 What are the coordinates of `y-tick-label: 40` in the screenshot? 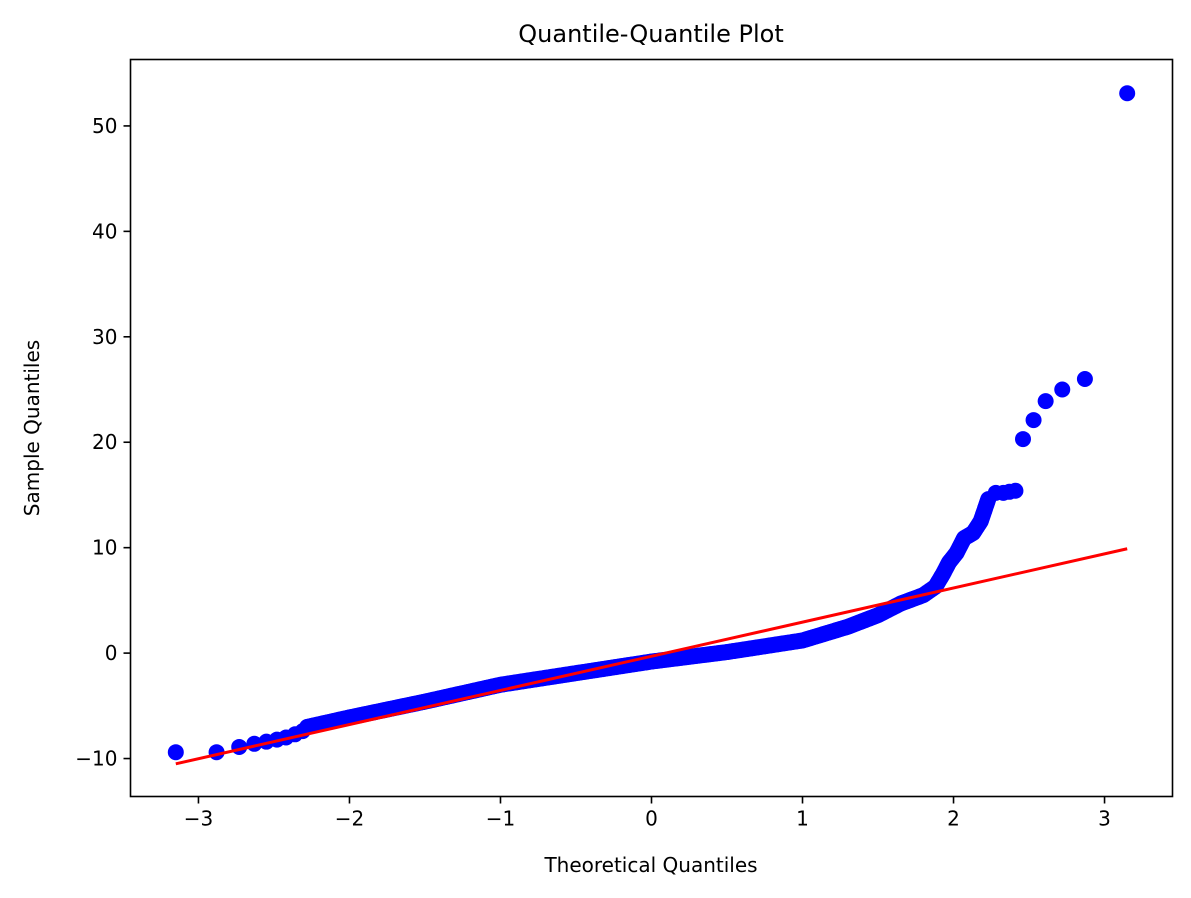 It's located at (104, 231).